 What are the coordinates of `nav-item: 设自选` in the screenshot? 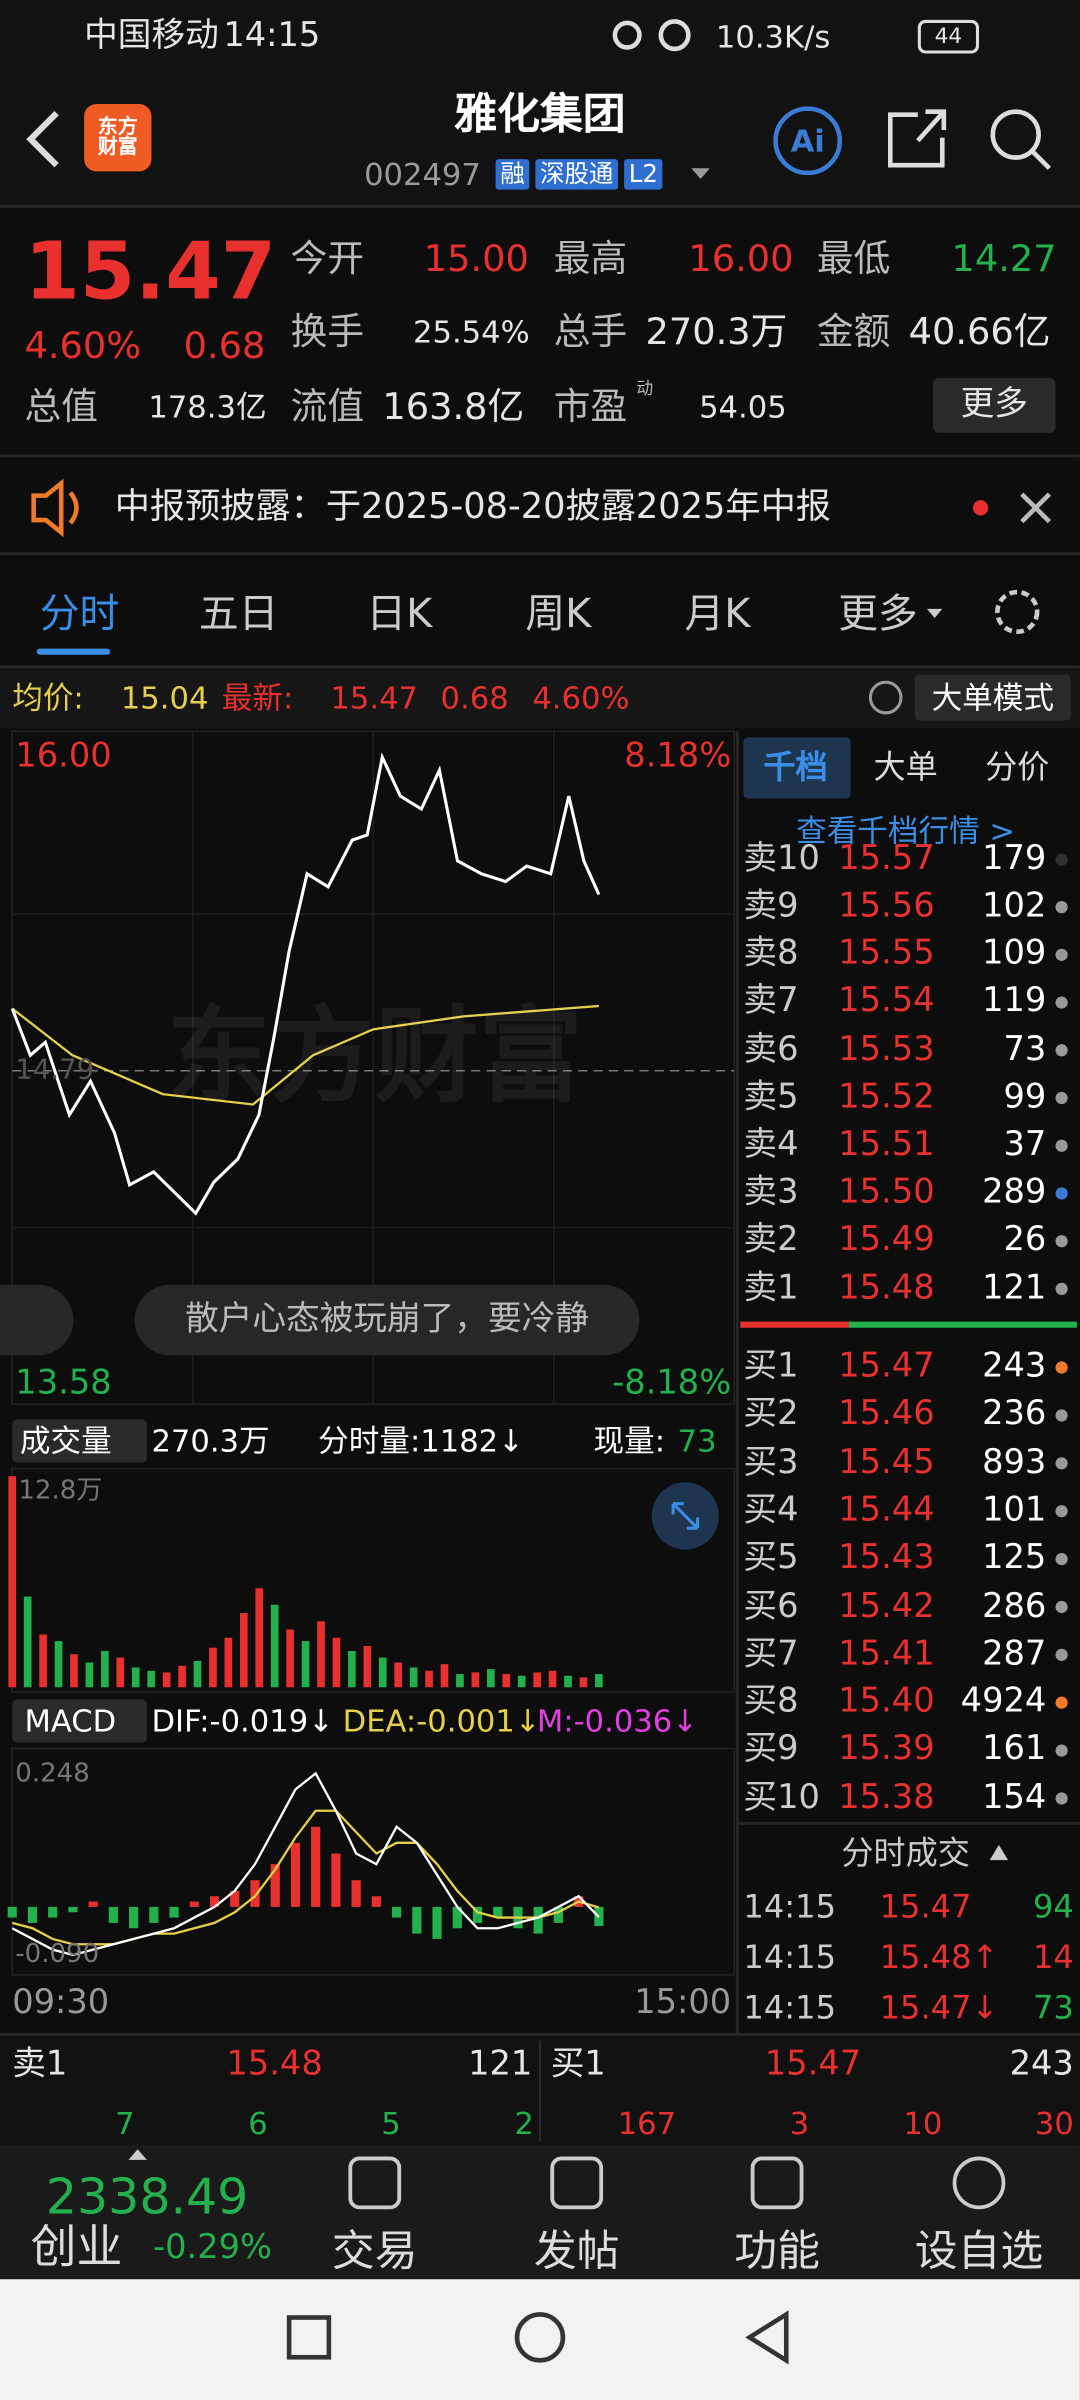 It's located at (979, 2251).